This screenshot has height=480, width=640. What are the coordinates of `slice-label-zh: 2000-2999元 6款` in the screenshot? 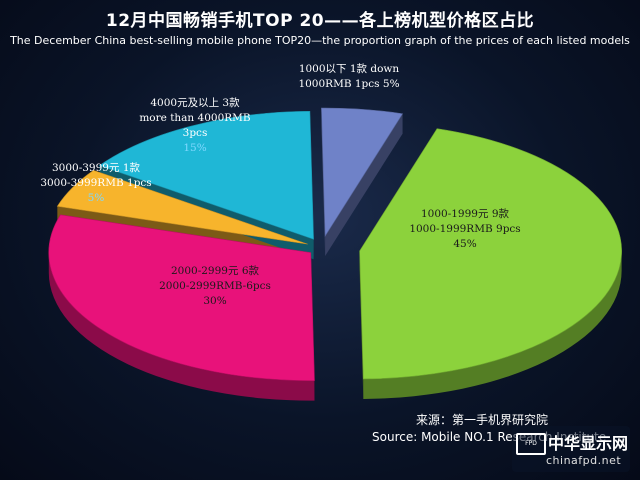 It's located at (214, 271).